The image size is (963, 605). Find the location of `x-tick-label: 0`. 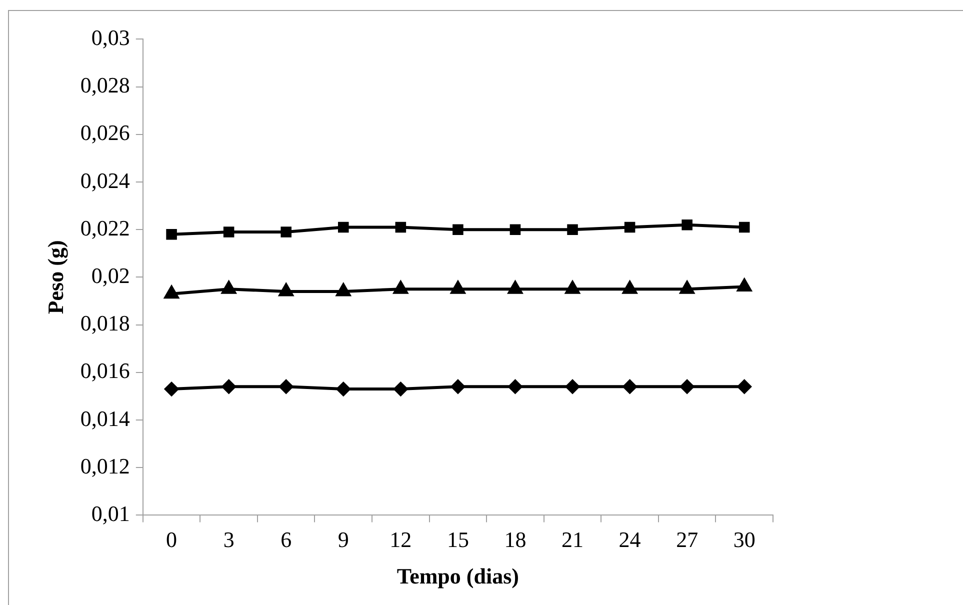

x-tick-label: 0 is located at coordinates (172, 539).